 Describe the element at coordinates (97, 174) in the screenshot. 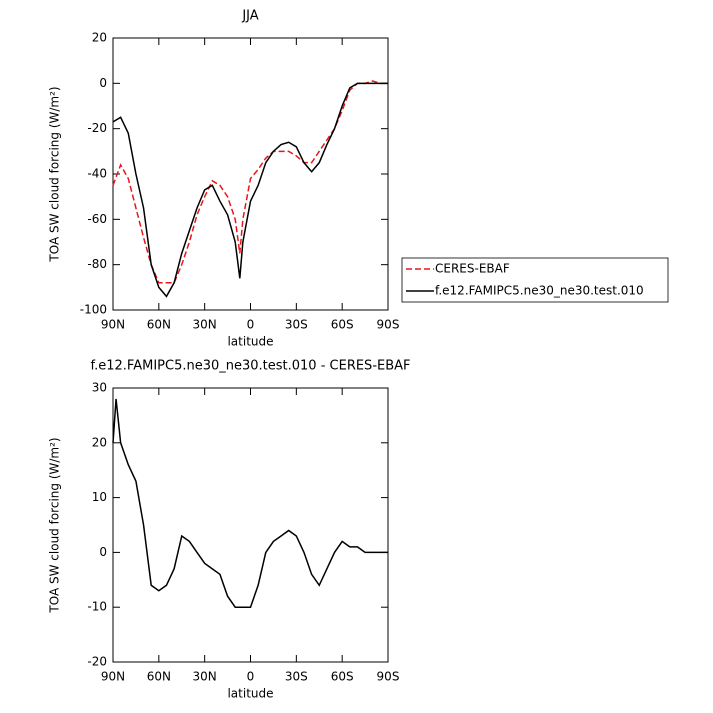

I see `y-tick-label: -40` at that location.